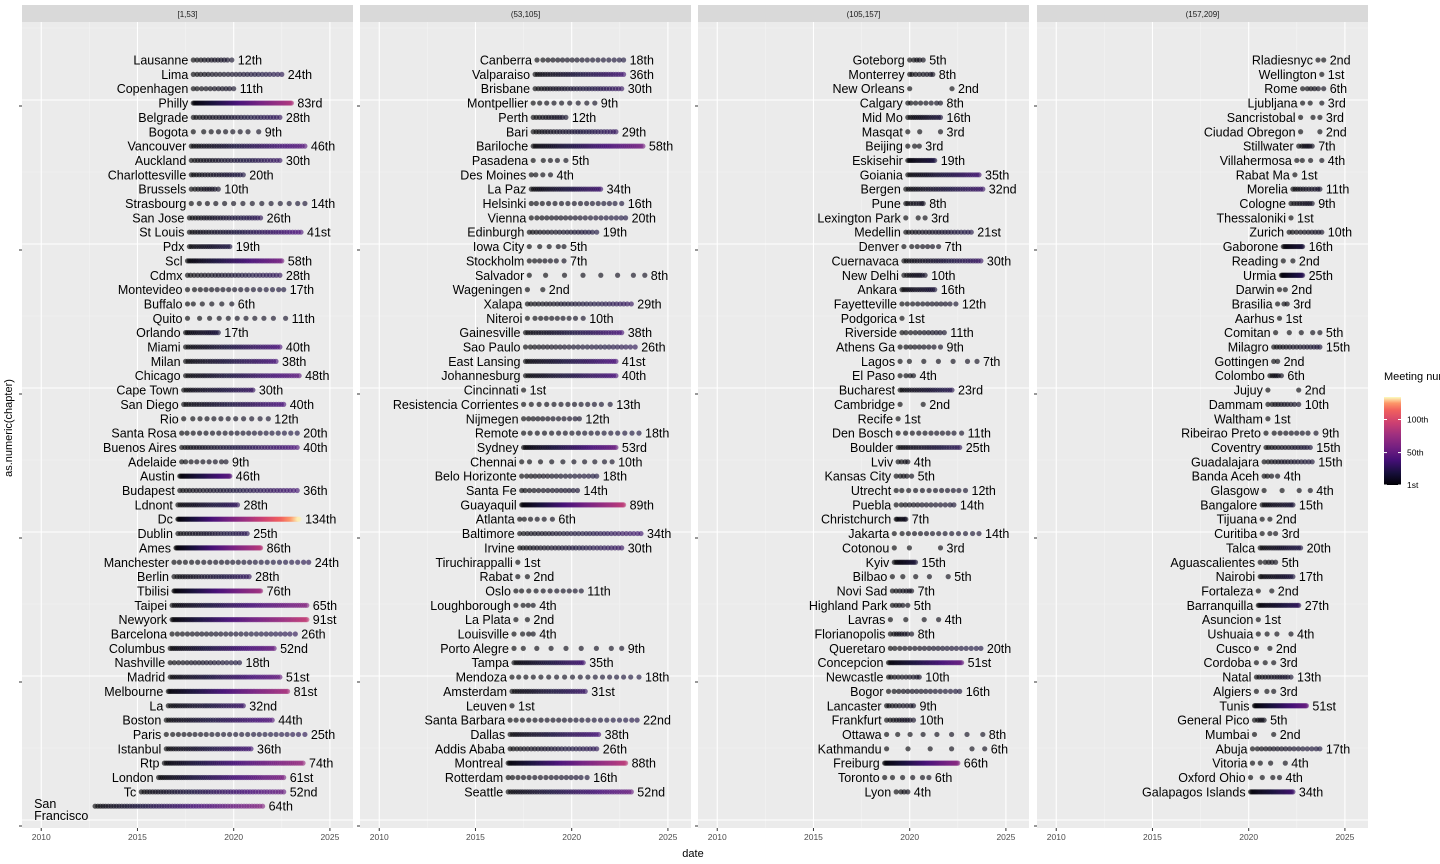 This screenshot has height=864, width=1440. What do you see at coordinates (148, 491) in the screenshot?
I see `chapter-name-label: Budapest` at bounding box center [148, 491].